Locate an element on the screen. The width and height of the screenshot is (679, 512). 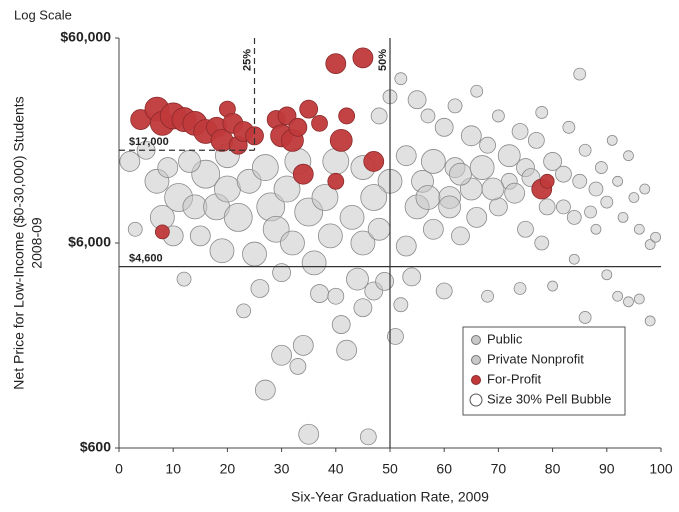
reference-label: 50% is located at coordinates (383, 60).